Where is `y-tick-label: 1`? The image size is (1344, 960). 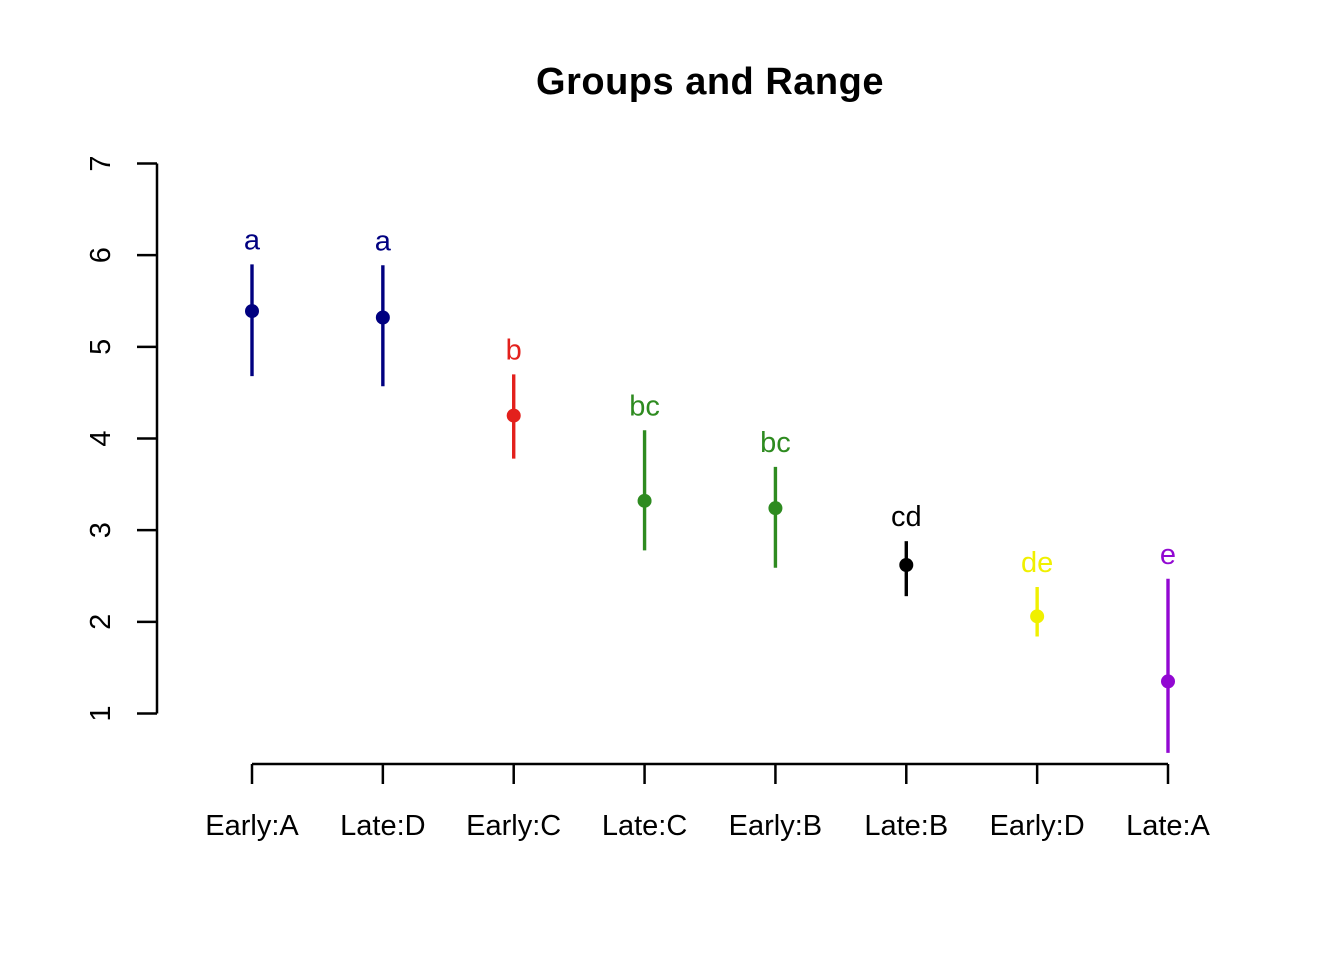
y-tick-label: 1 is located at coordinates (101, 713).